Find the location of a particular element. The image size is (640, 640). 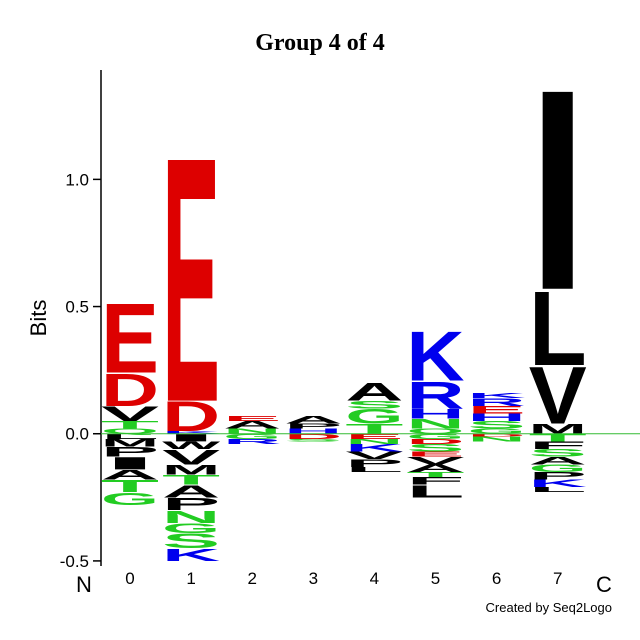

c-terminus-label: C is located at coordinates (604, 584).